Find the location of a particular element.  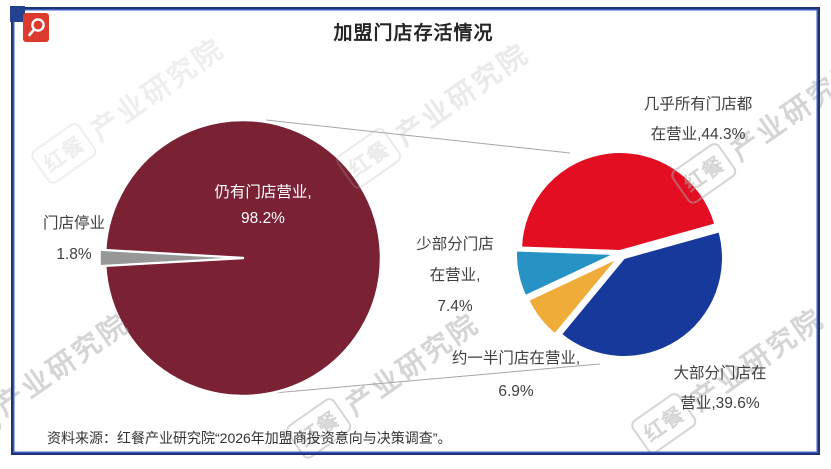

label-almost-all-operating: 几乎所有门店都 在营业,44.3% is located at coordinates (698, 120).